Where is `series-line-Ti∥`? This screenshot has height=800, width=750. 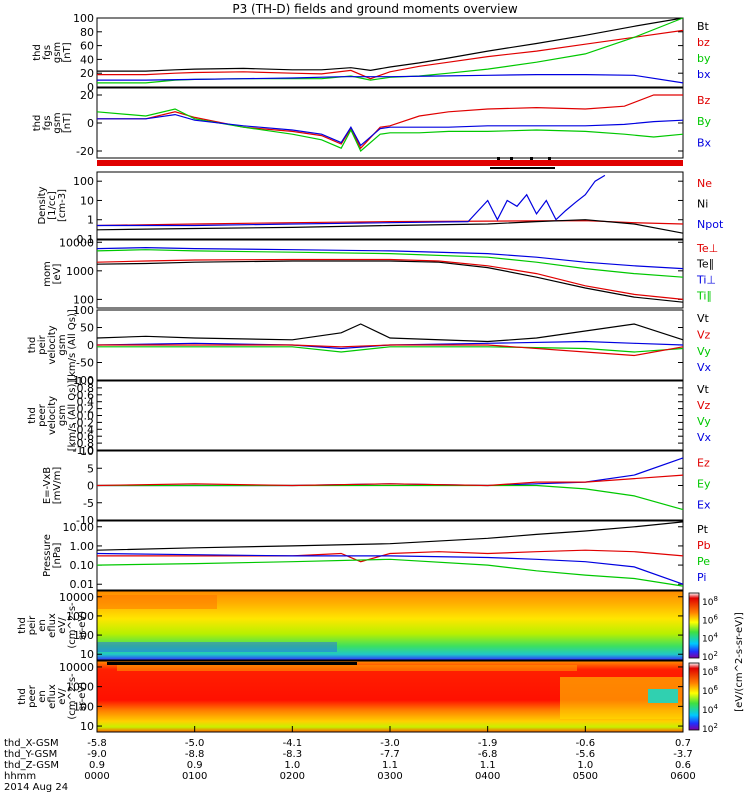
series-line-Ti∥ is located at coordinates (390, 263).